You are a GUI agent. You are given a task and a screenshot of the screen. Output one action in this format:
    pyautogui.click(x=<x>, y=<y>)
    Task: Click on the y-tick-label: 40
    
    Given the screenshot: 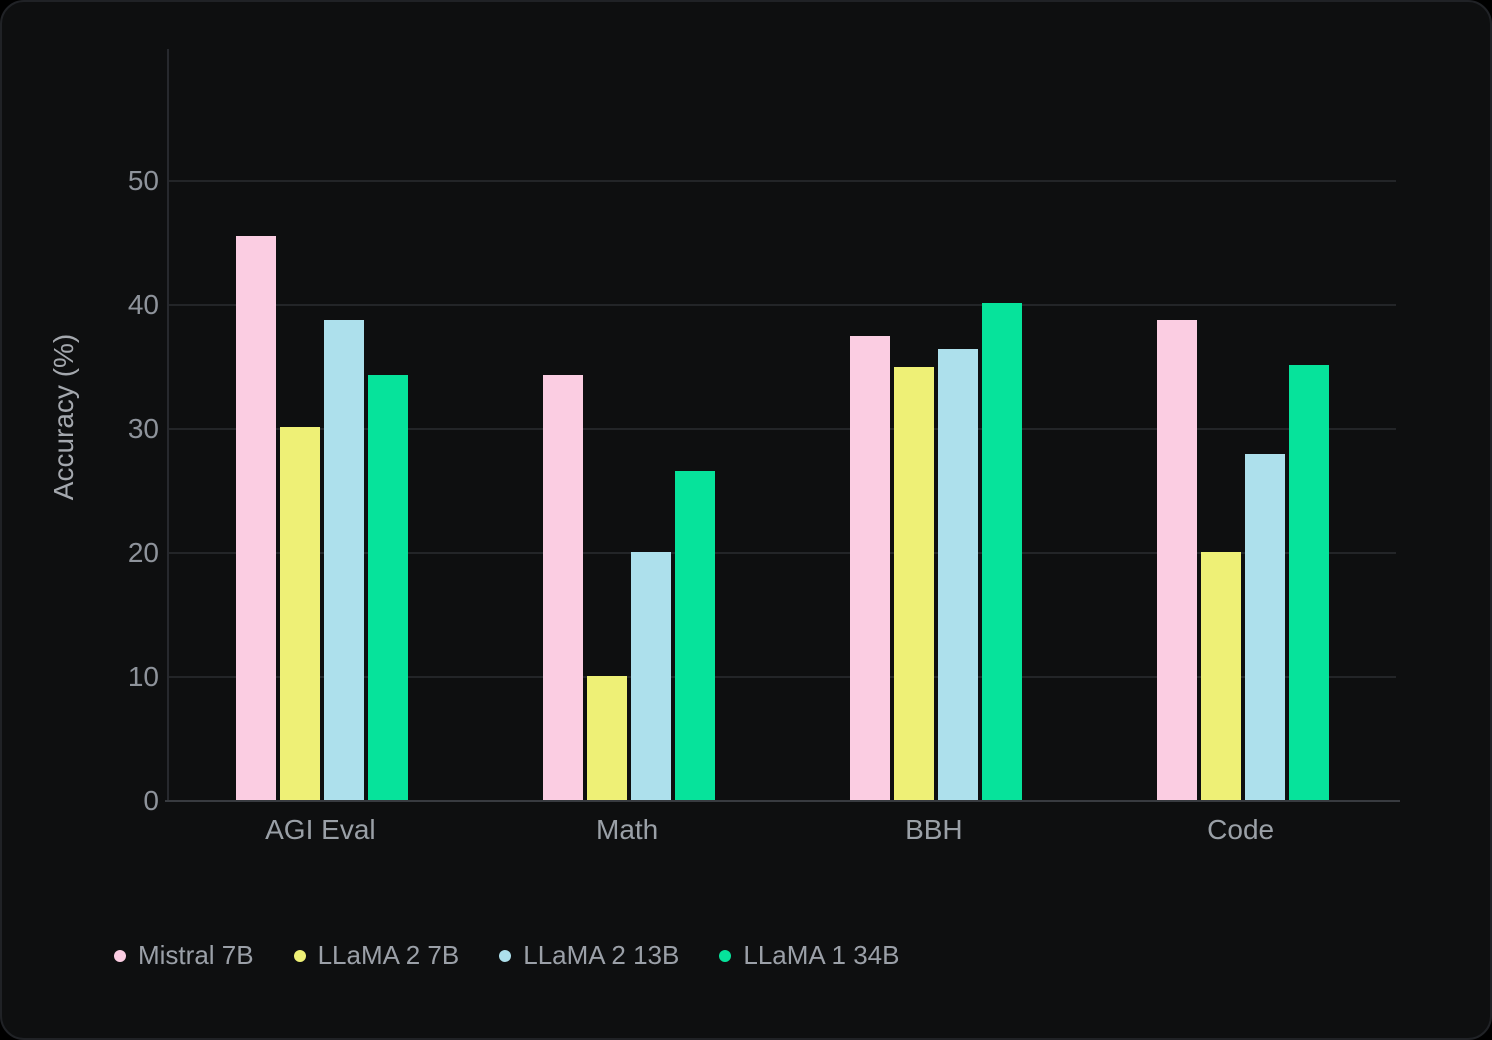 What is the action you would take?
    pyautogui.click(x=143, y=304)
    